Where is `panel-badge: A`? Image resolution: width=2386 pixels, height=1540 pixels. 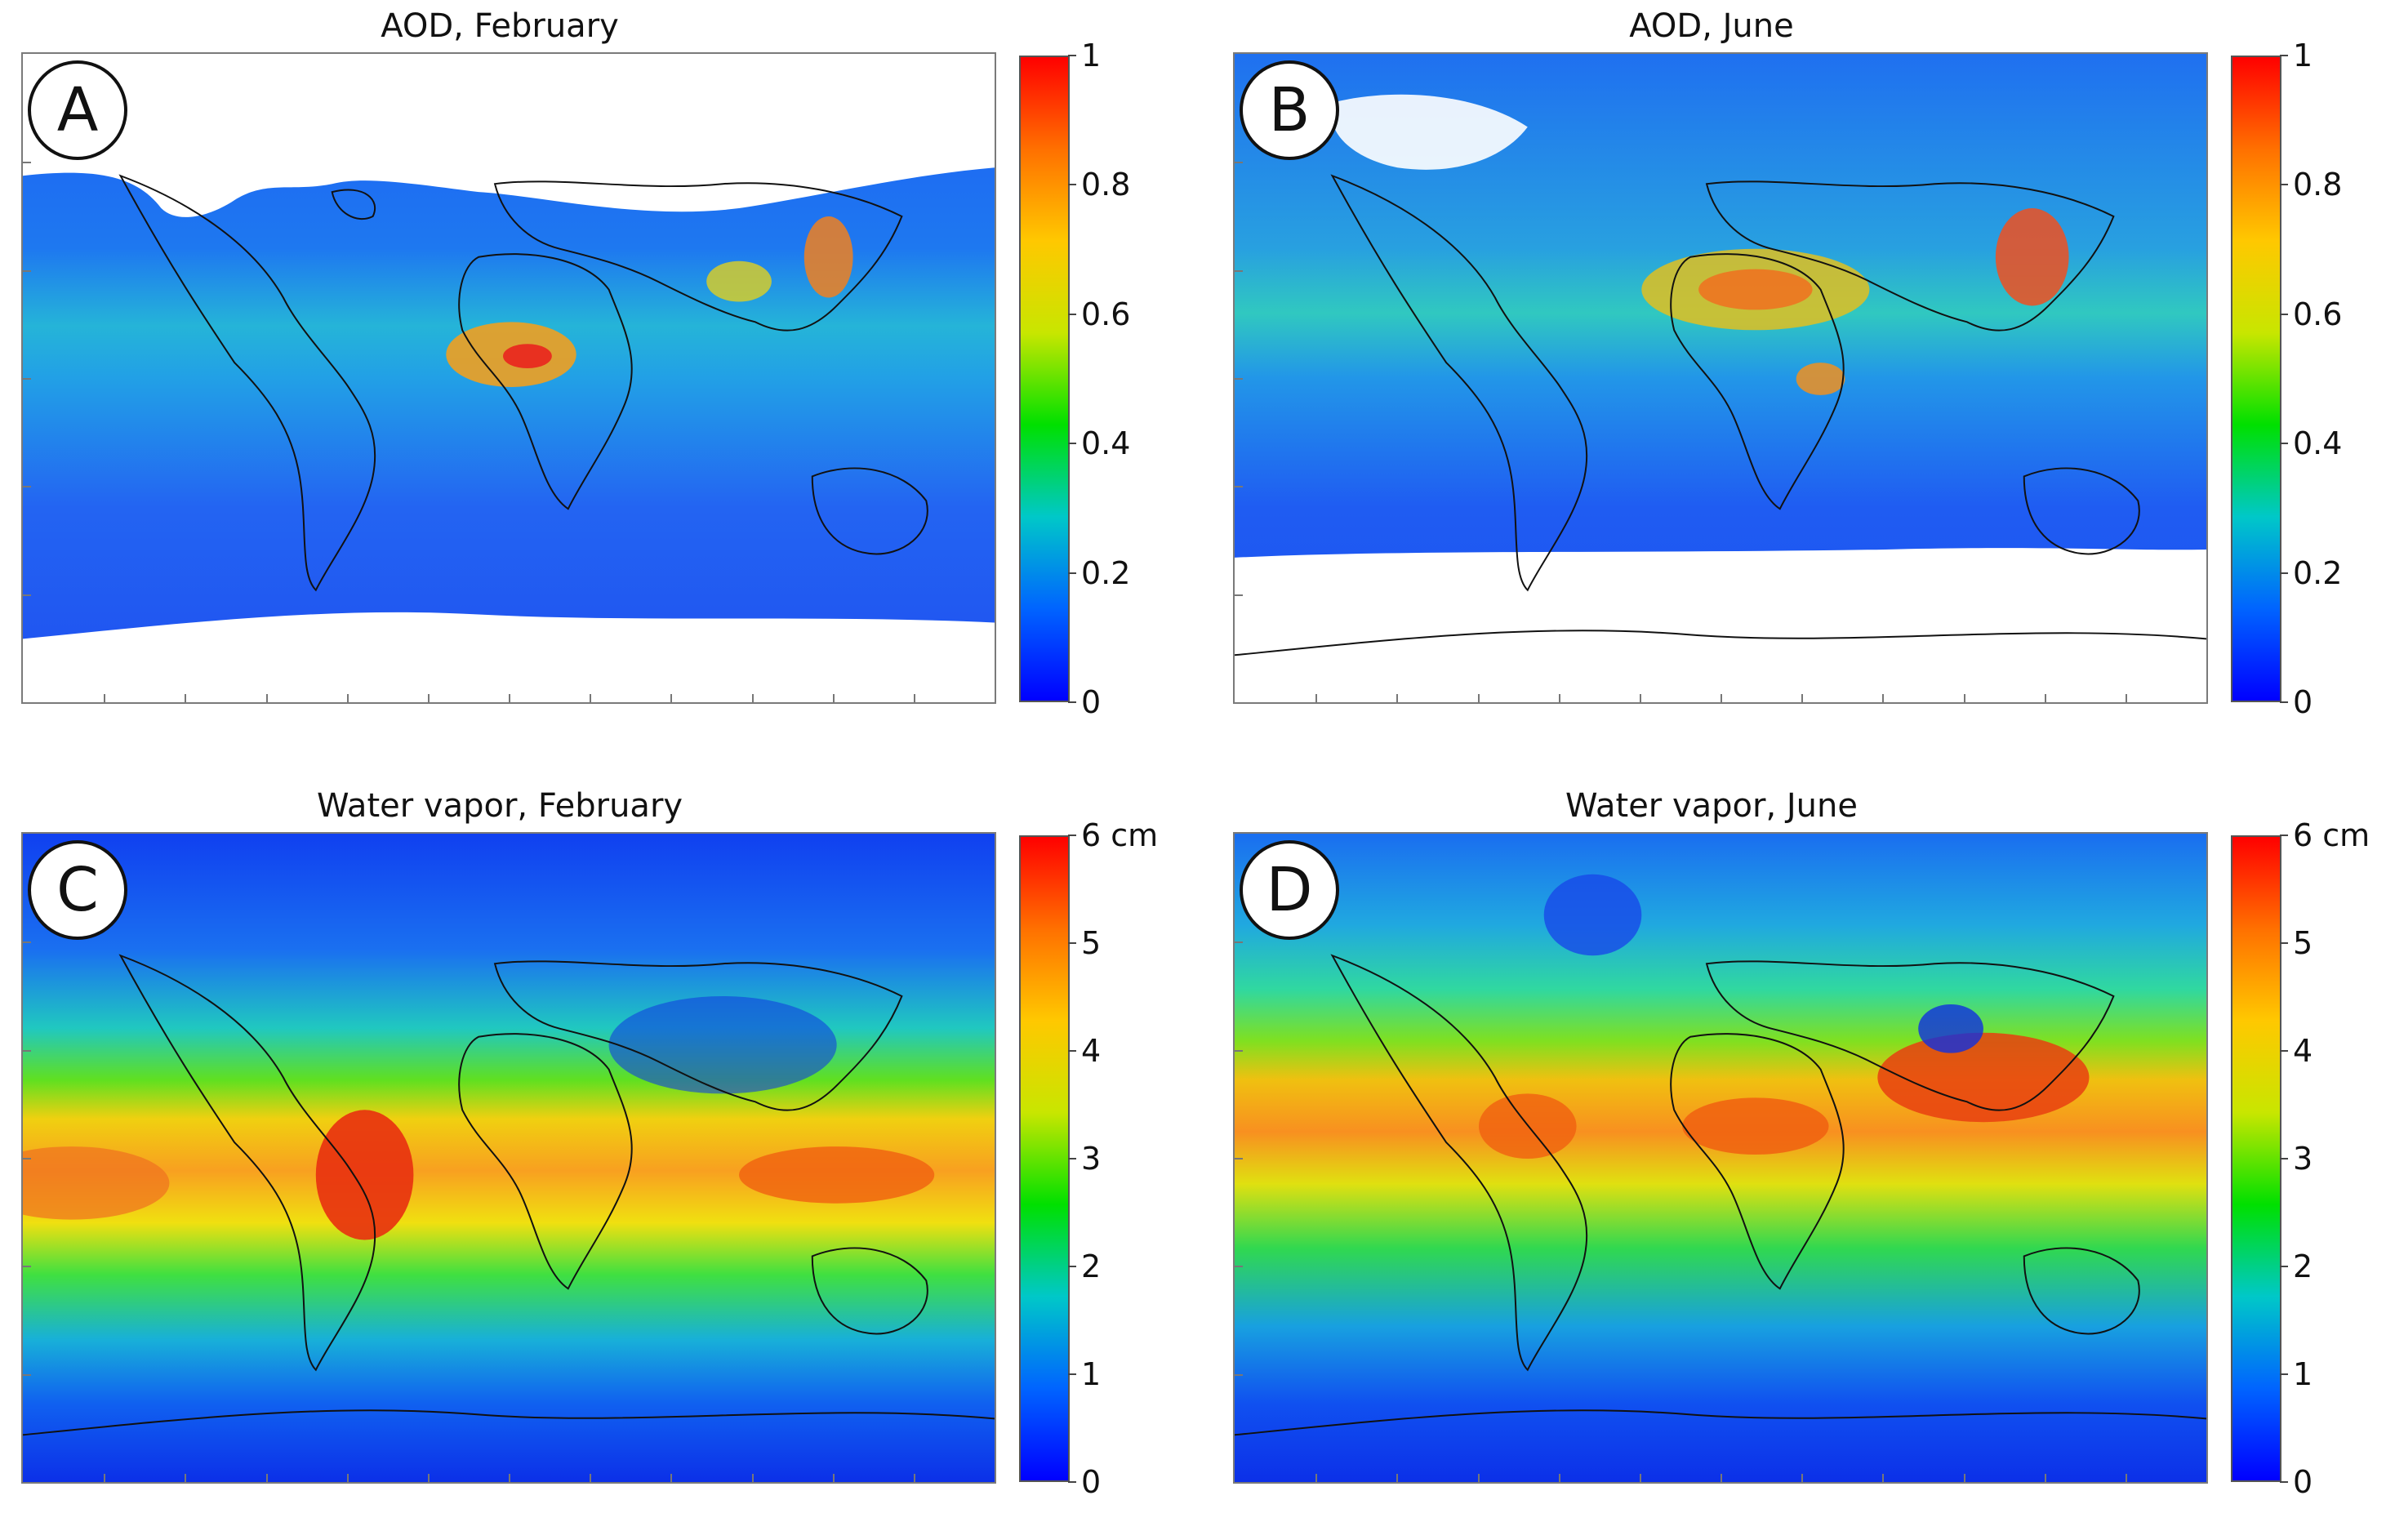
panel-badge: A is located at coordinates (77, 110).